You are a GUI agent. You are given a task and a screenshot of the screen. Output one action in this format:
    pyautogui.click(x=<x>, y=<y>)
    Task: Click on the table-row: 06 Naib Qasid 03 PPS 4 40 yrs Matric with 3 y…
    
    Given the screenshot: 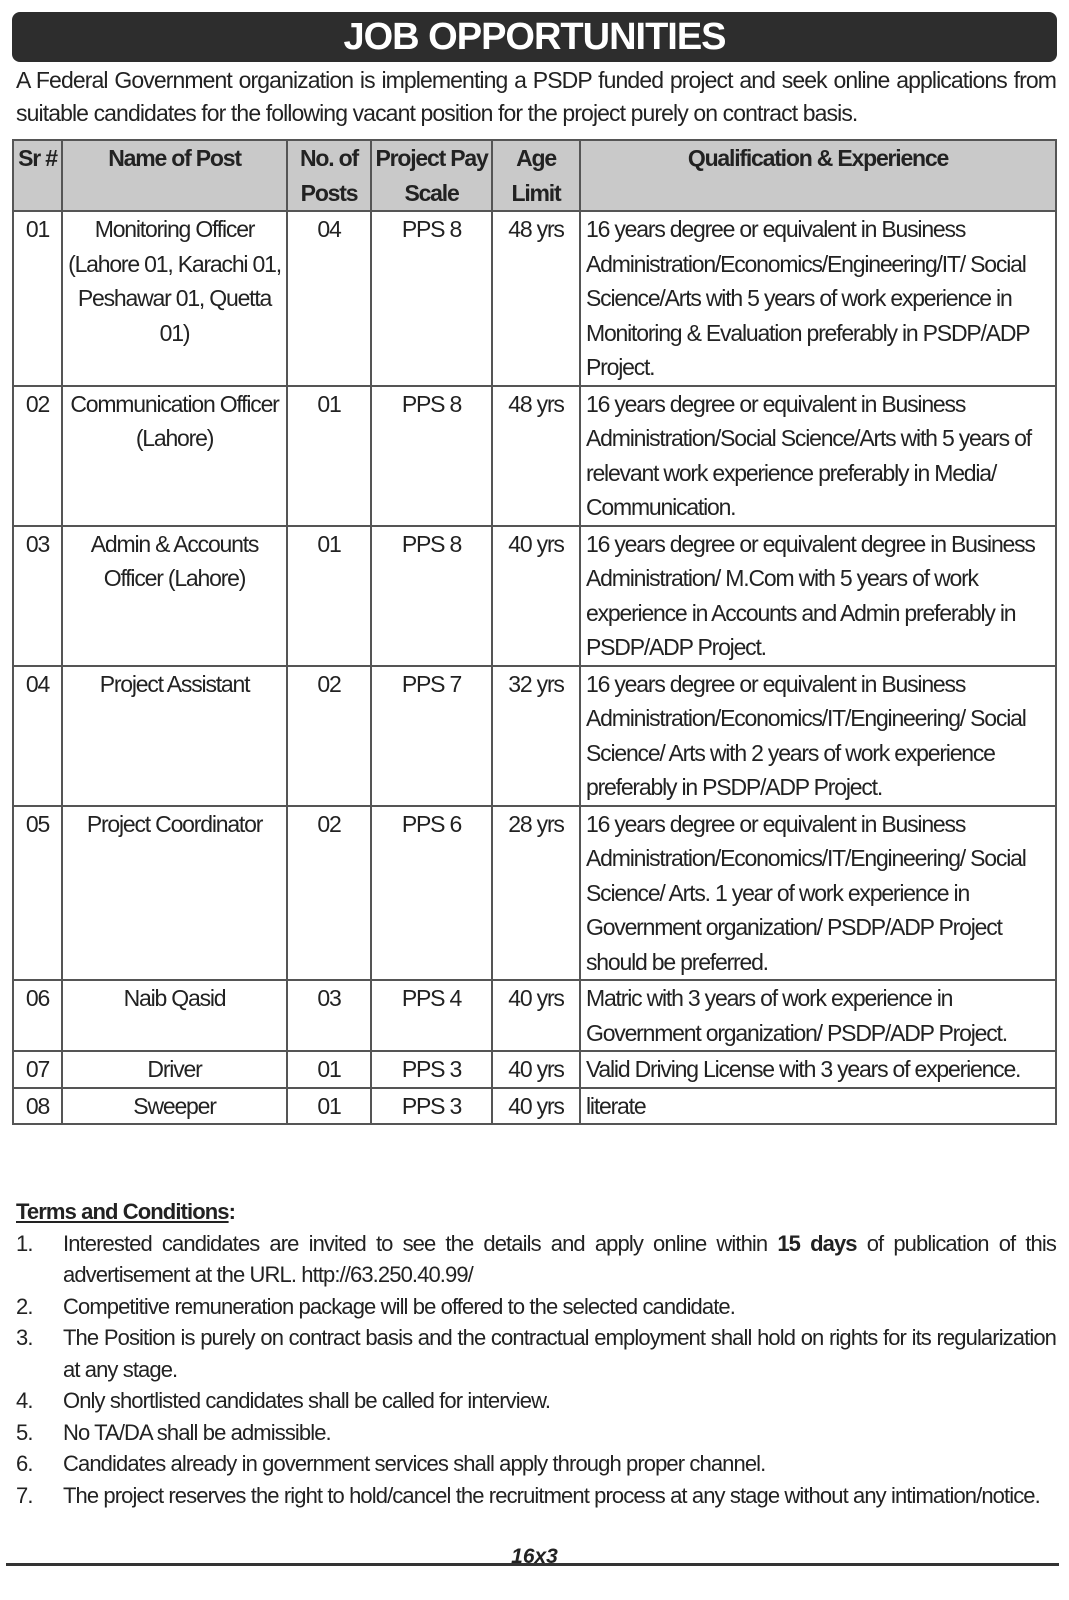 What is the action you would take?
    pyautogui.click(x=534, y=1015)
    